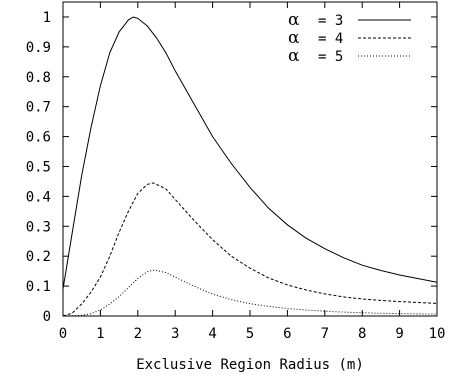  What do you see at coordinates (399, 334) in the screenshot?
I see `x-tick-label: 9` at bounding box center [399, 334].